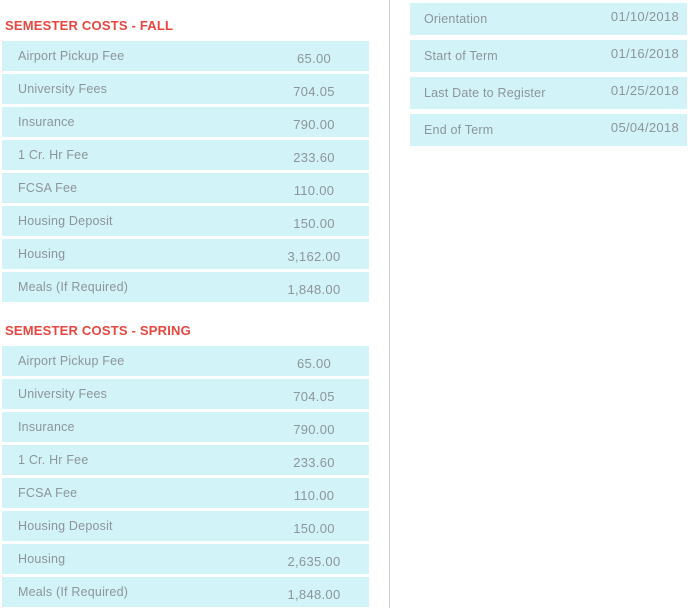 The height and width of the screenshot is (612, 697). Describe the element at coordinates (456, 19) in the screenshot. I see `date-label: Orientation` at that location.